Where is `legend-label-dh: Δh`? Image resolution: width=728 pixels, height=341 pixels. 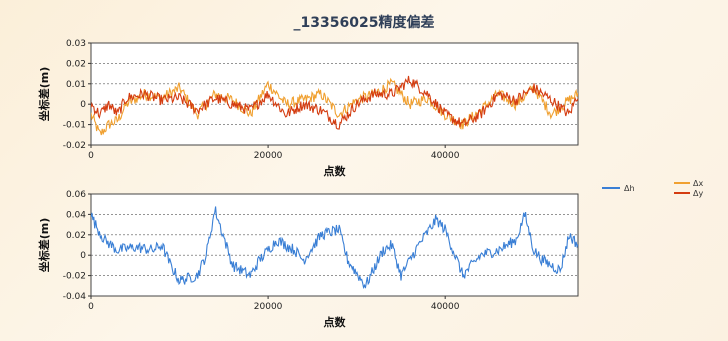 legend-label-dh: Δh is located at coordinates (629, 188).